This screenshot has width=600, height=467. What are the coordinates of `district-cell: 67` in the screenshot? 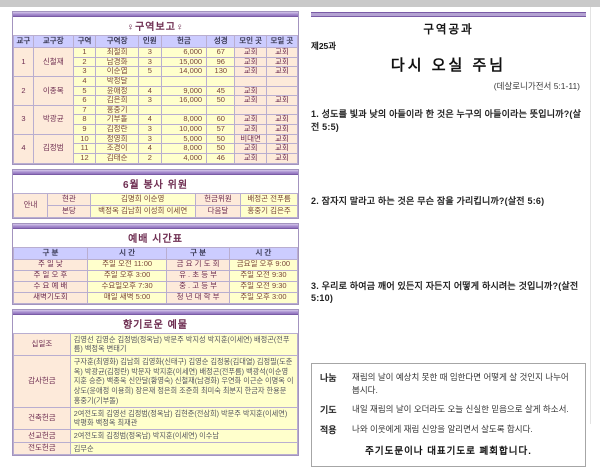 It's located at (221, 52).